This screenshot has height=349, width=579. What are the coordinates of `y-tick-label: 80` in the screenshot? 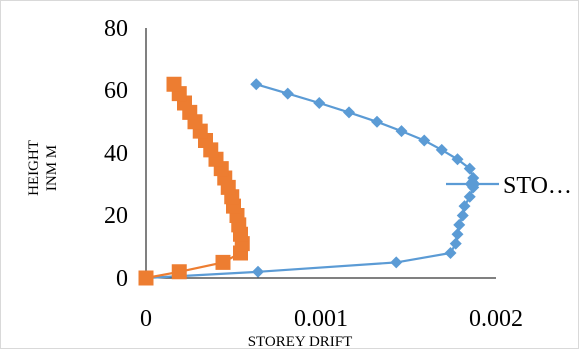 It's located at (116, 29).